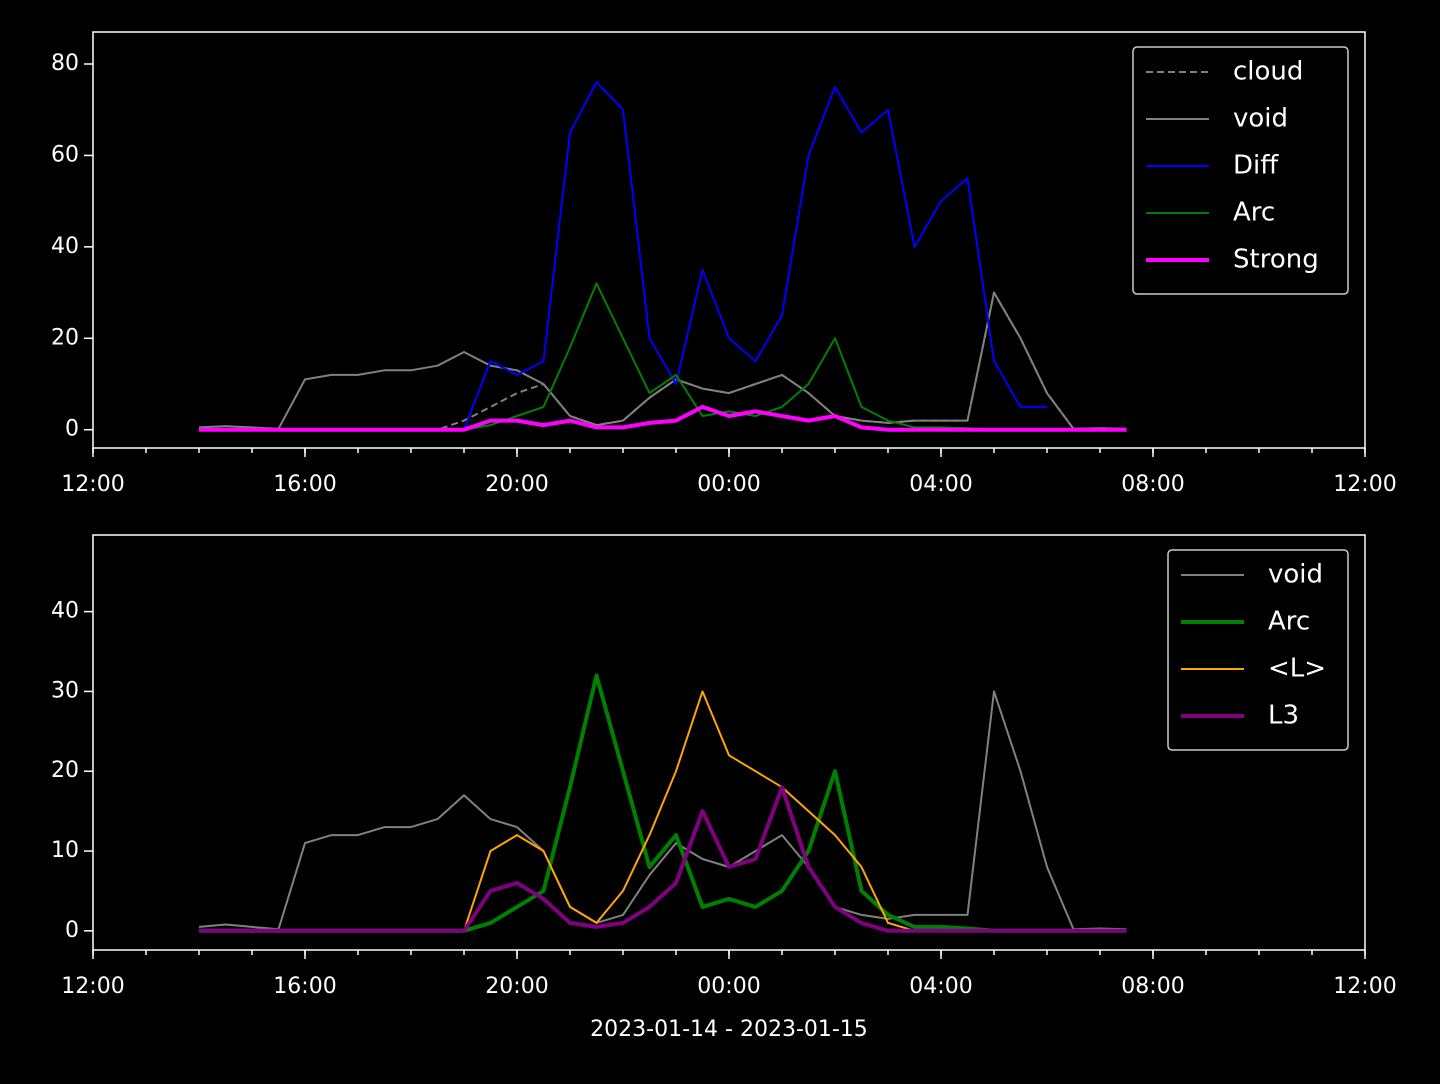 Image resolution: width=1440 pixels, height=1084 pixels. I want to click on legend-label: cloud, so click(1268, 72).